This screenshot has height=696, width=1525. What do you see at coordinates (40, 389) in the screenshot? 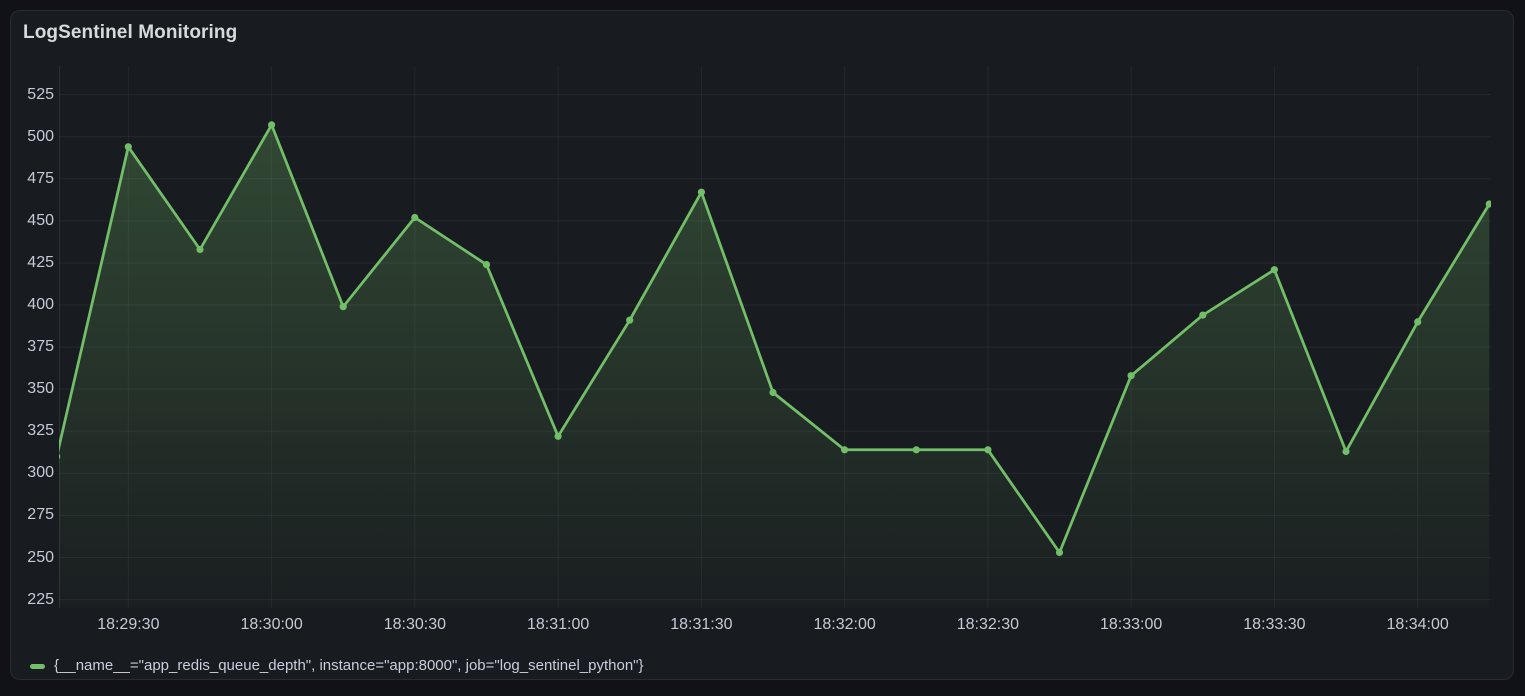
I see `y-tick-label: 350` at bounding box center [40, 389].